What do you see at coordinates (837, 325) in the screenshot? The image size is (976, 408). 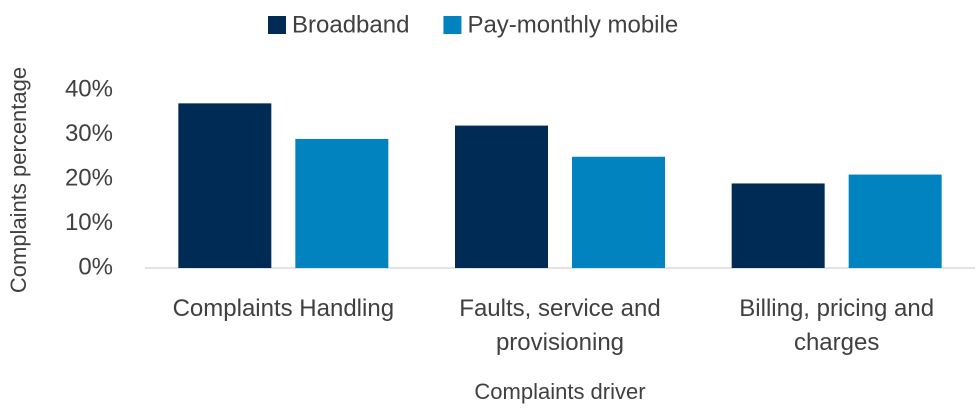 I see `x-tick-label: Billing, pricing and charges` at bounding box center [837, 325].